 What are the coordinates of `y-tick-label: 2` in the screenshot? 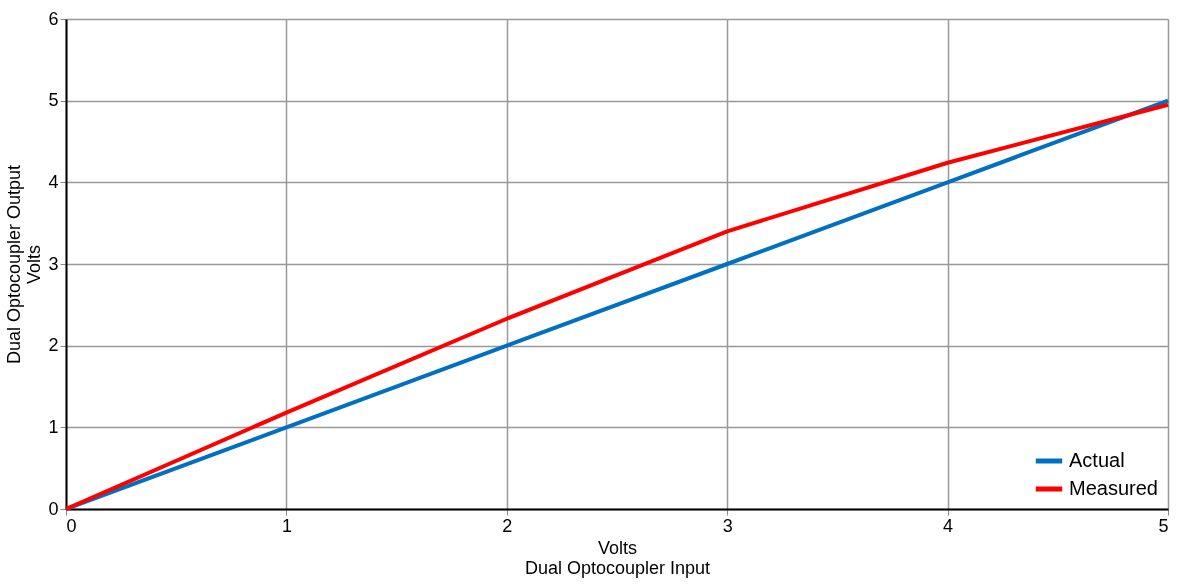 It's located at (53, 345).